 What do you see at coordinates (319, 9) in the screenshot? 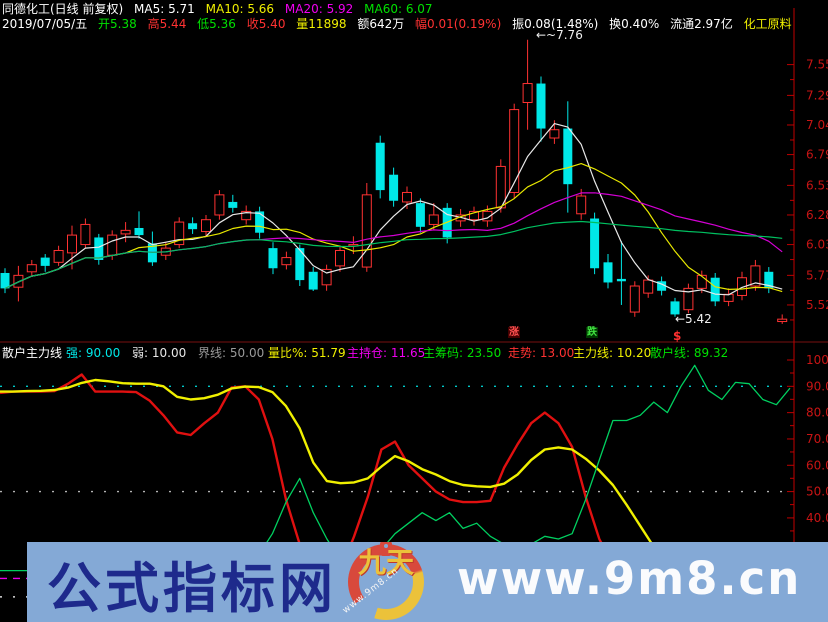
I see `ma20-value: MA20: 5.92` at bounding box center [319, 9].